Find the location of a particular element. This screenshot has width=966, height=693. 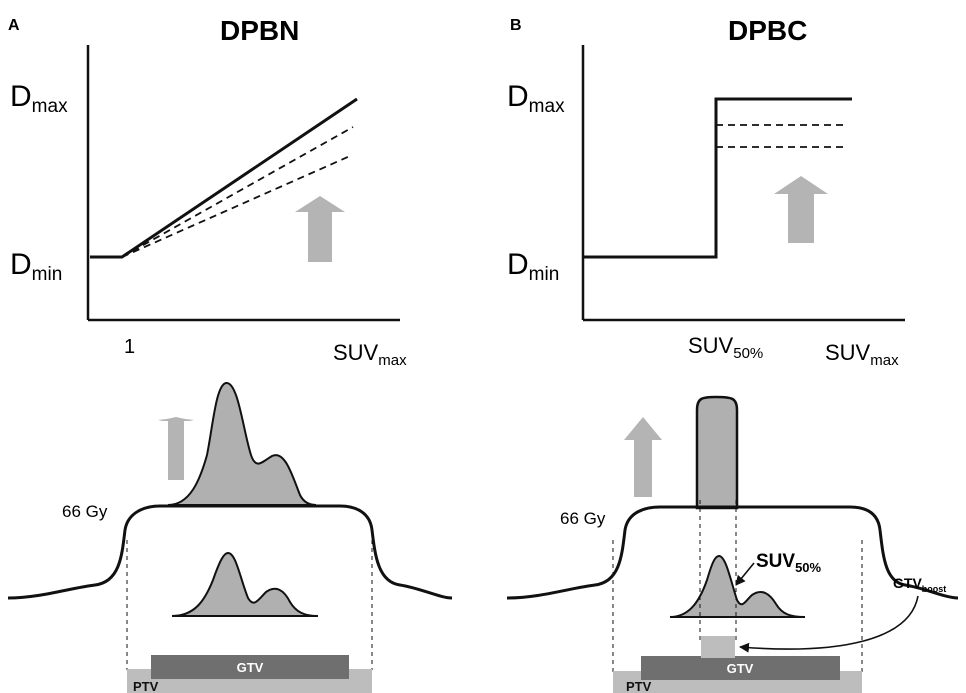

panel-b-x-tick-suv50: SUV50% is located at coordinates (725, 347).